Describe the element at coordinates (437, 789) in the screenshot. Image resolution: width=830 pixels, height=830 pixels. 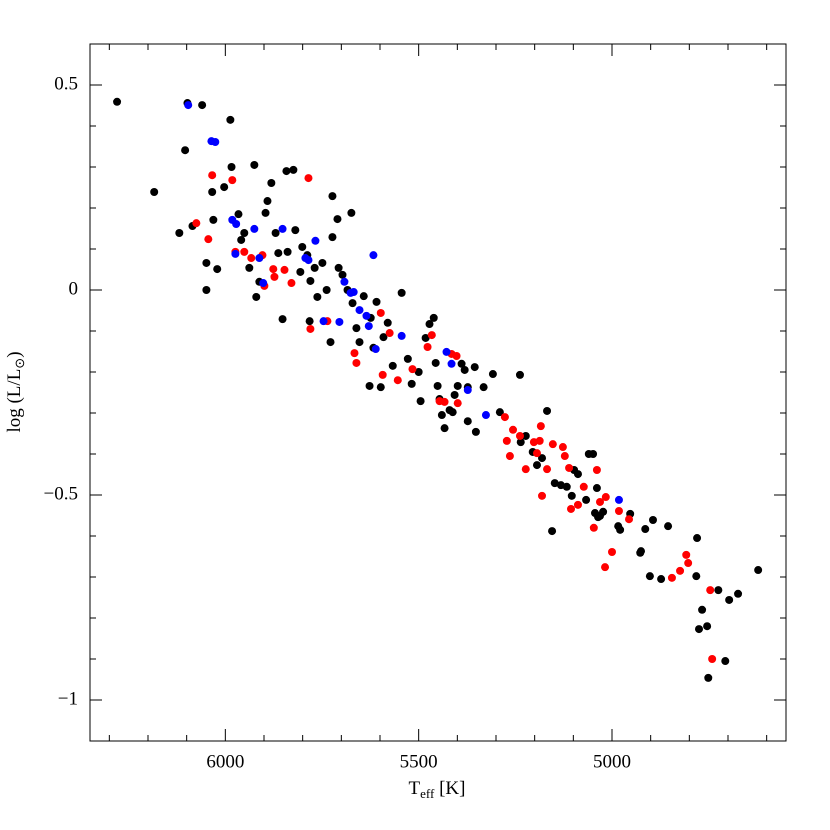
I see `x-axis-label: Teff [K]` at that location.